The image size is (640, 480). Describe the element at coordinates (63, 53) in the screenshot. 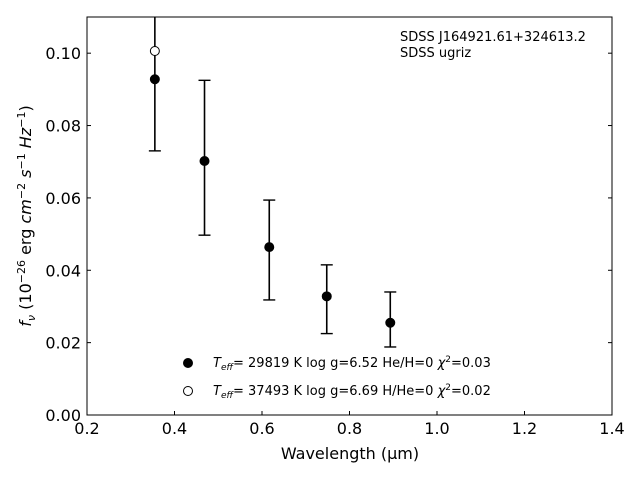

I see `y-tick-label: 0.10` at that location.